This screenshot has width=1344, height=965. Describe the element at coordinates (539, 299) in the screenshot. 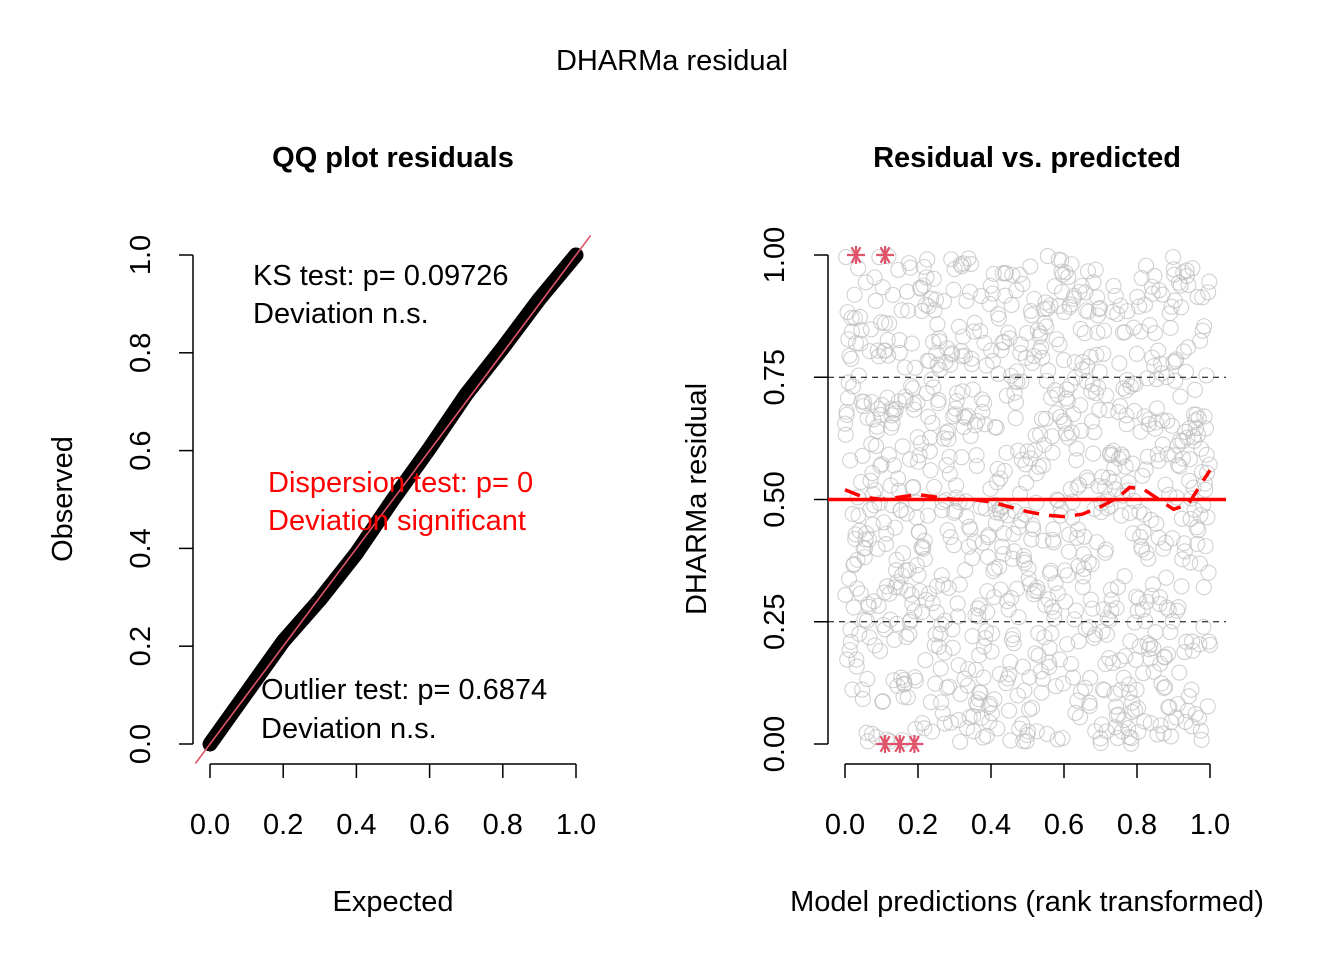

I see `qq-point` at that location.